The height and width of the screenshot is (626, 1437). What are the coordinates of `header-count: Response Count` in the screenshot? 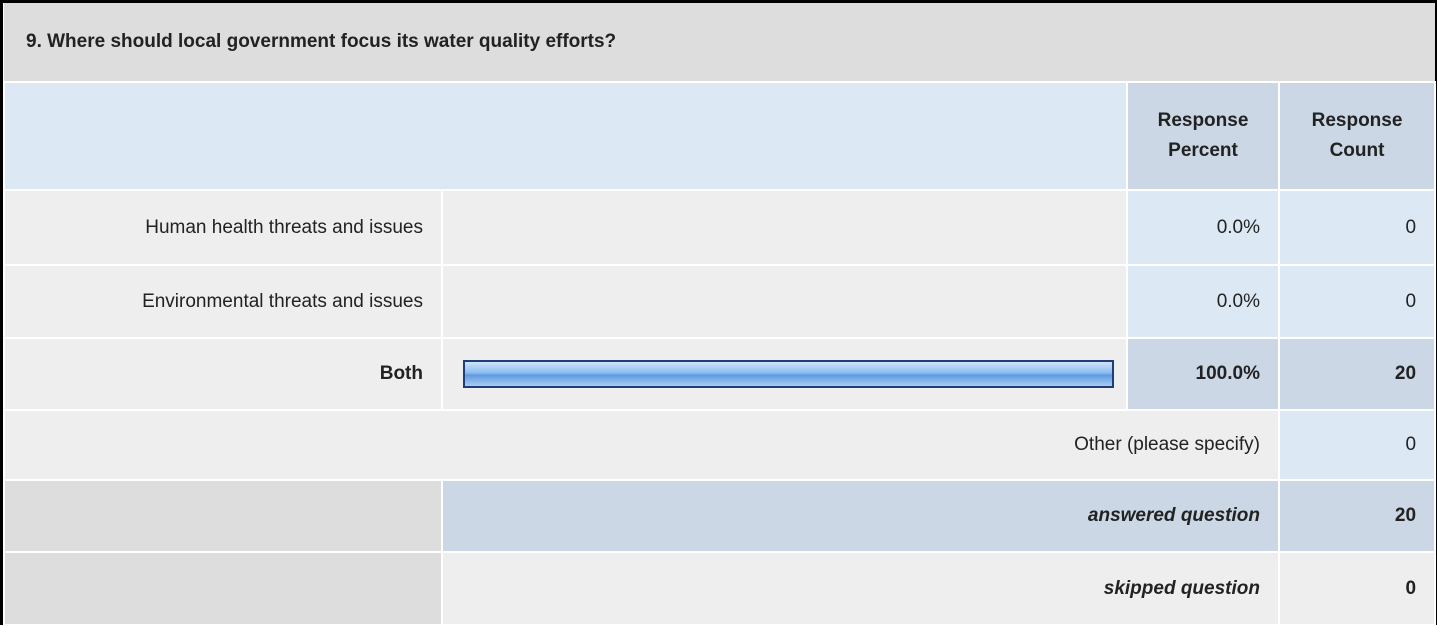 It's located at (1357, 136).